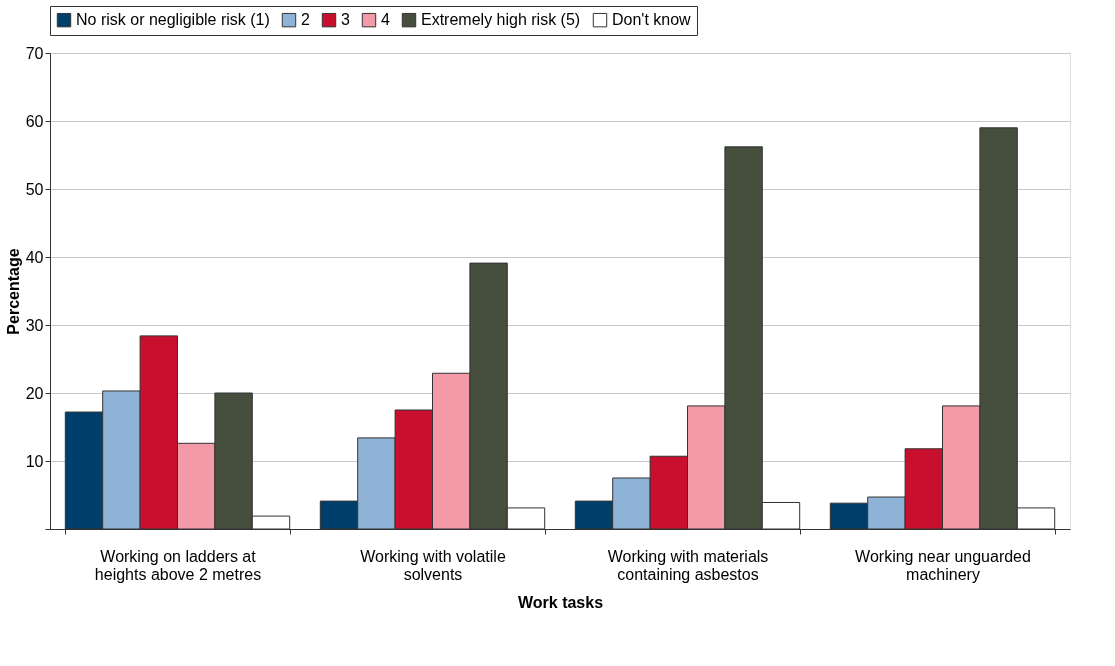 The image size is (1115, 666). I want to click on legend-label: No risk or negligible risk (1), so click(173, 20).